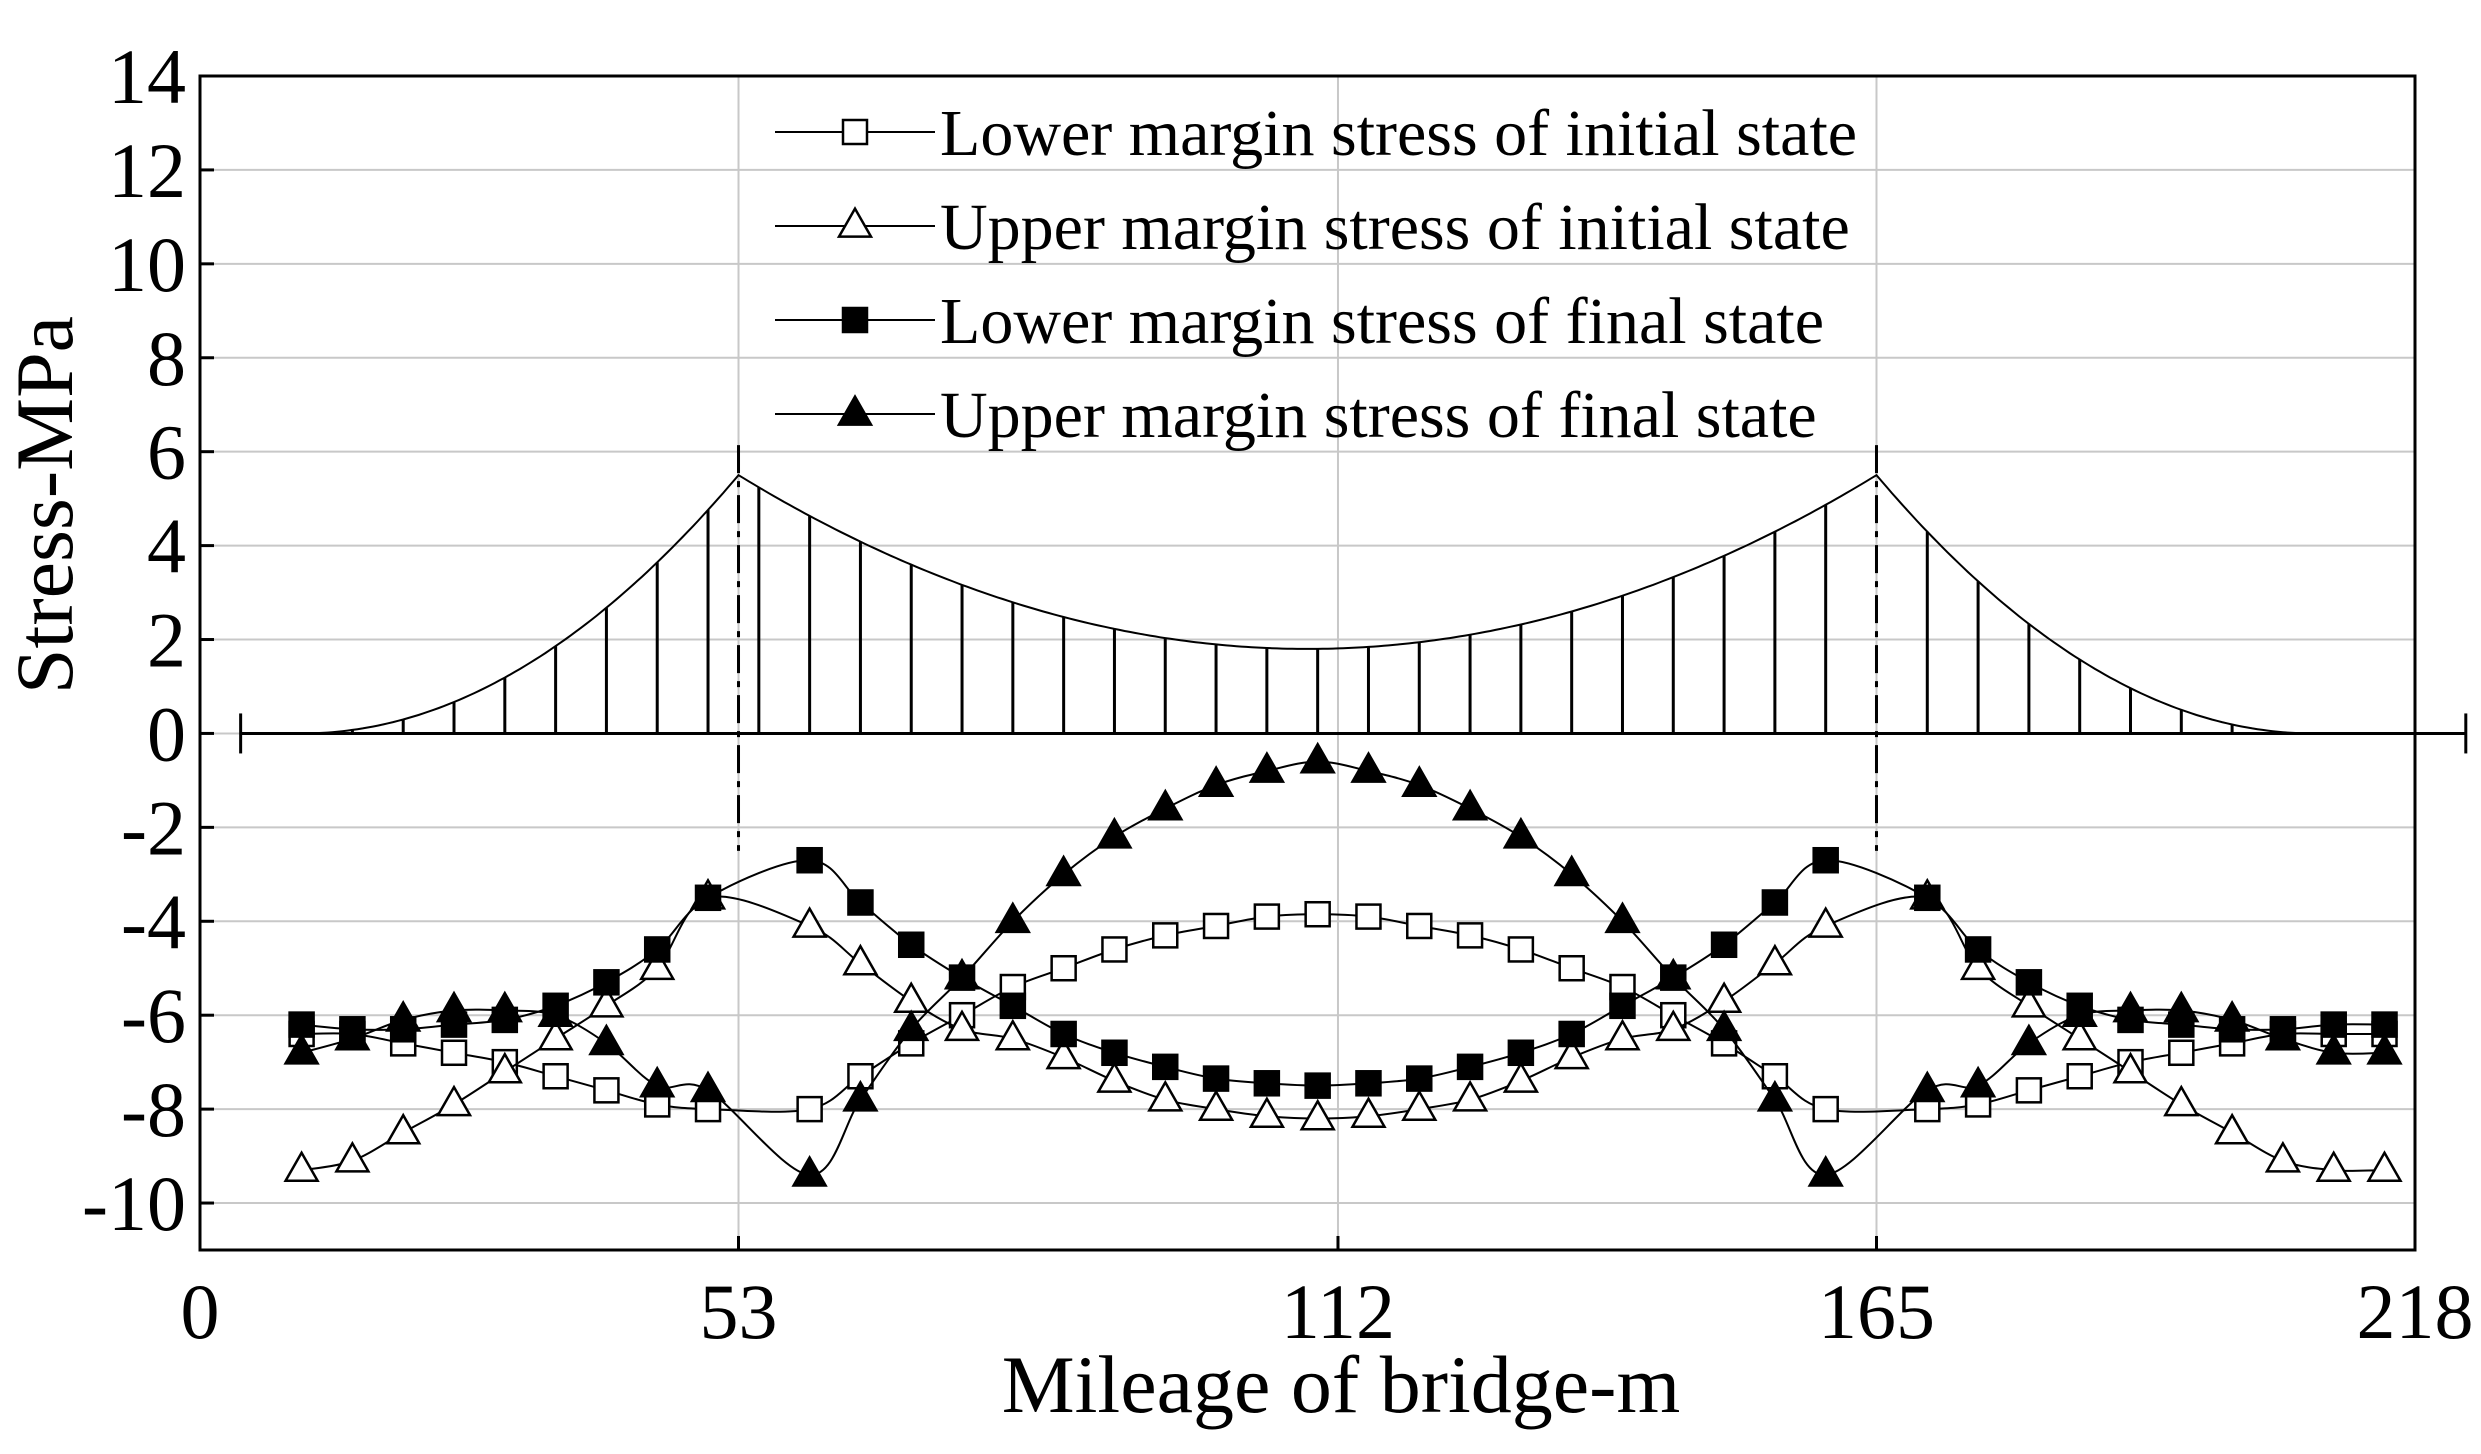  Describe the element at coordinates (1341, 1384) in the screenshot. I see `x-axis-title: Mileage of bridge-m` at that location.